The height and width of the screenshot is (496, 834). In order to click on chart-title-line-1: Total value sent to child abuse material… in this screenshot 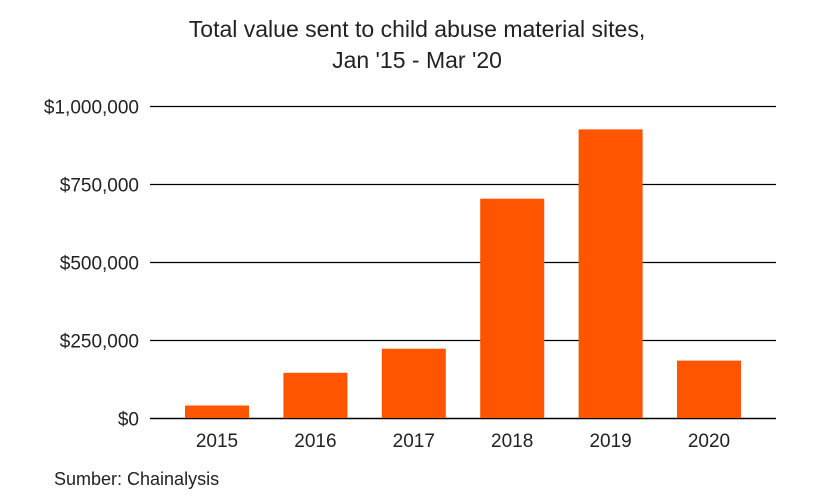, I will do `click(417, 29)`.